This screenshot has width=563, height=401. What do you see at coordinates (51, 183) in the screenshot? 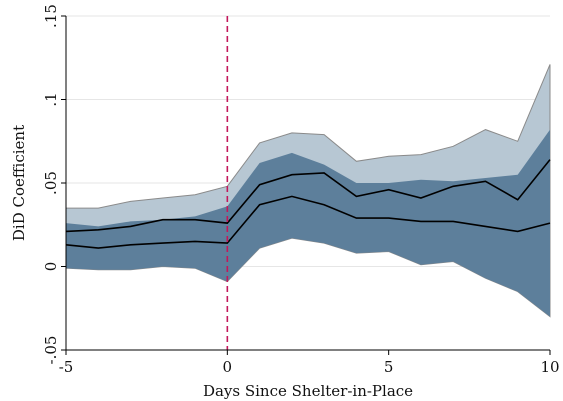
I see `y-tick-label-2: .05` at bounding box center [51, 183].